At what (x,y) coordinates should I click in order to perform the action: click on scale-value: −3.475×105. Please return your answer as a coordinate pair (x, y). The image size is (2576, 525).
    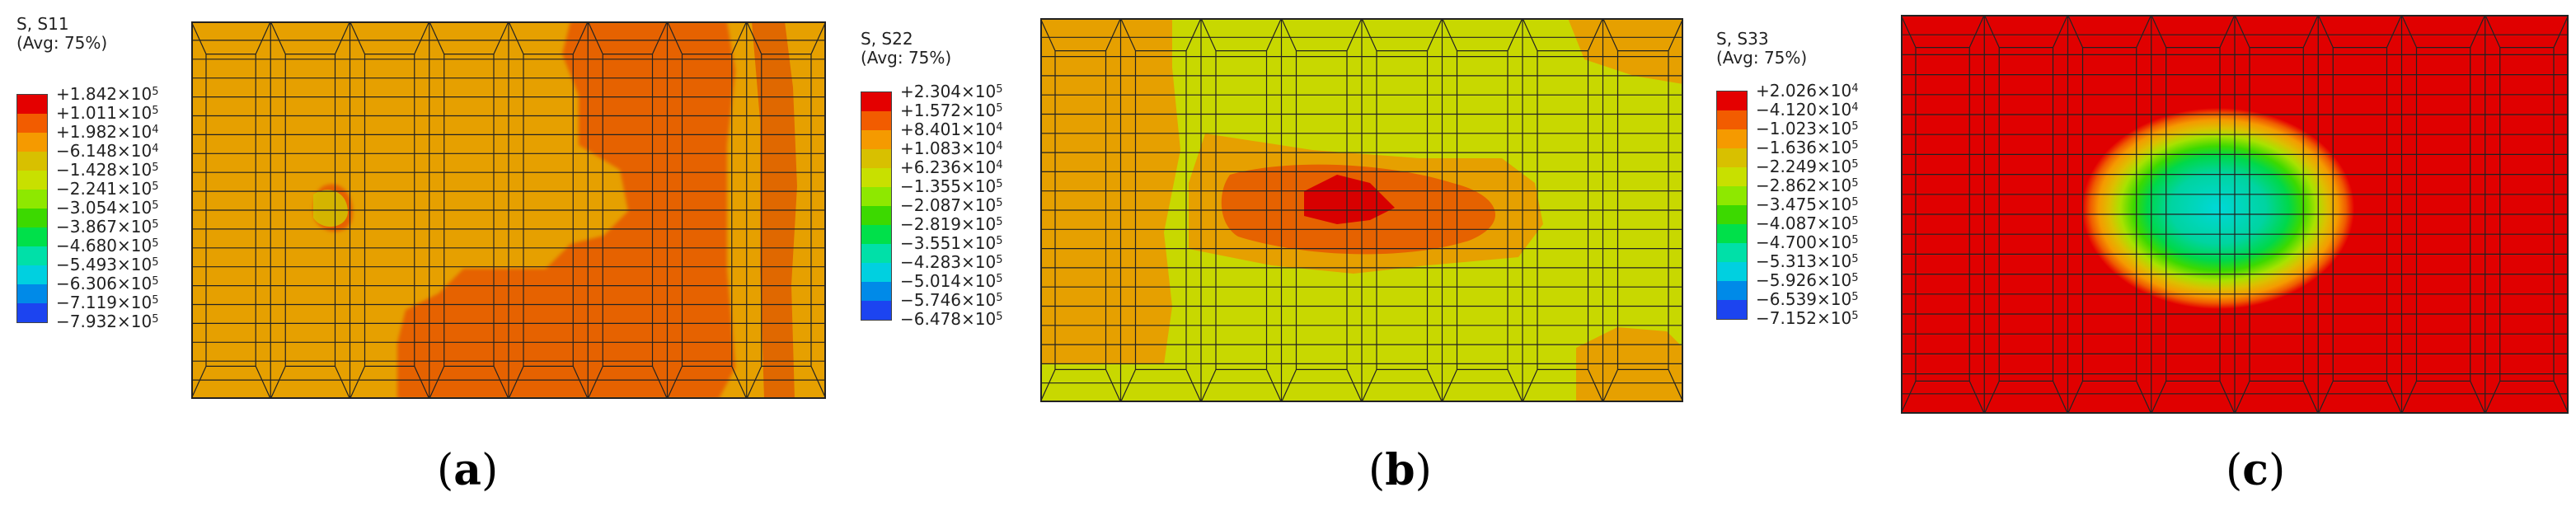
    Looking at the image, I should click on (1808, 204).